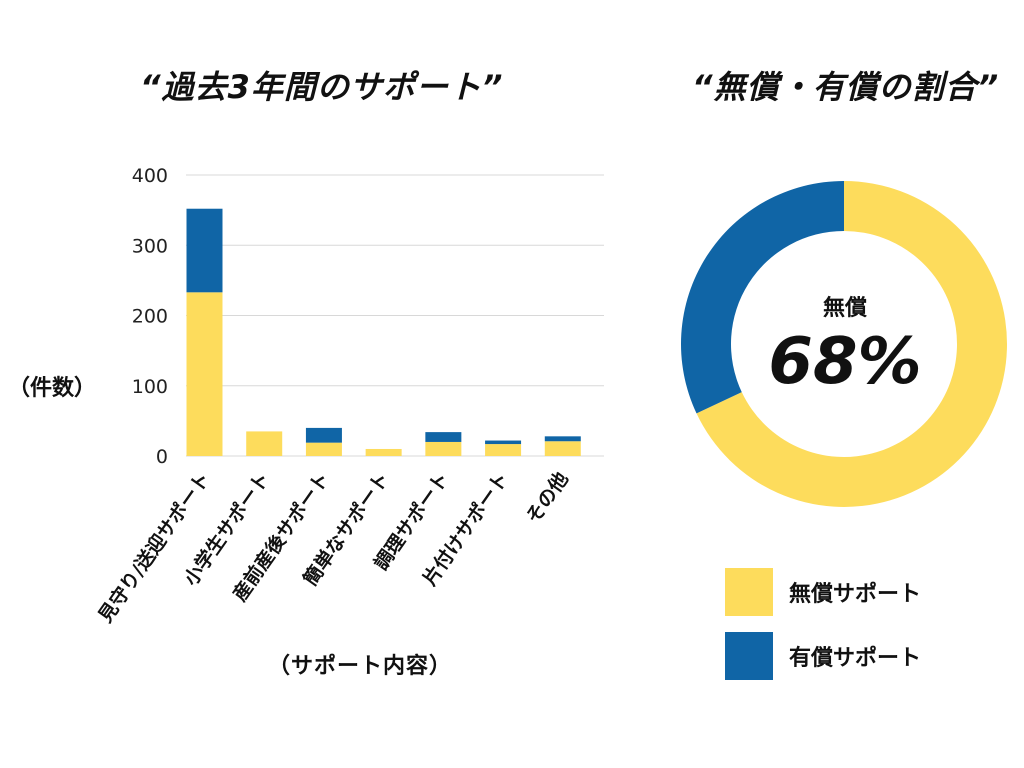 This screenshot has width=1024, height=768. Describe the element at coordinates (150, 246) in the screenshot. I see `y-tick-label: 300` at that location.